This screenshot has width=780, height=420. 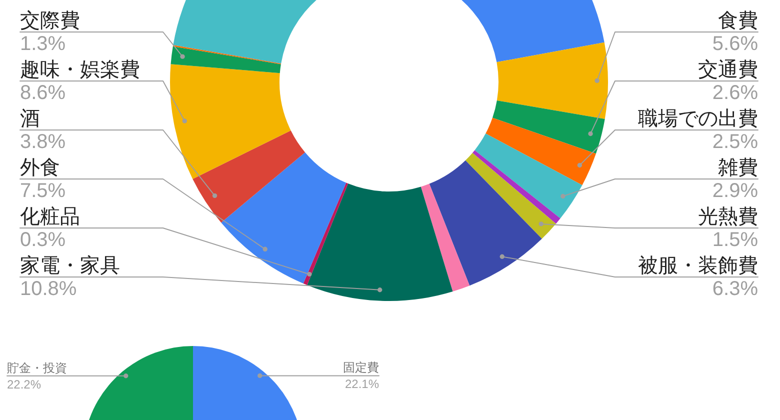 What do you see at coordinates (50, 21) in the screenshot?
I see `slice-label: 交際費` at bounding box center [50, 21].